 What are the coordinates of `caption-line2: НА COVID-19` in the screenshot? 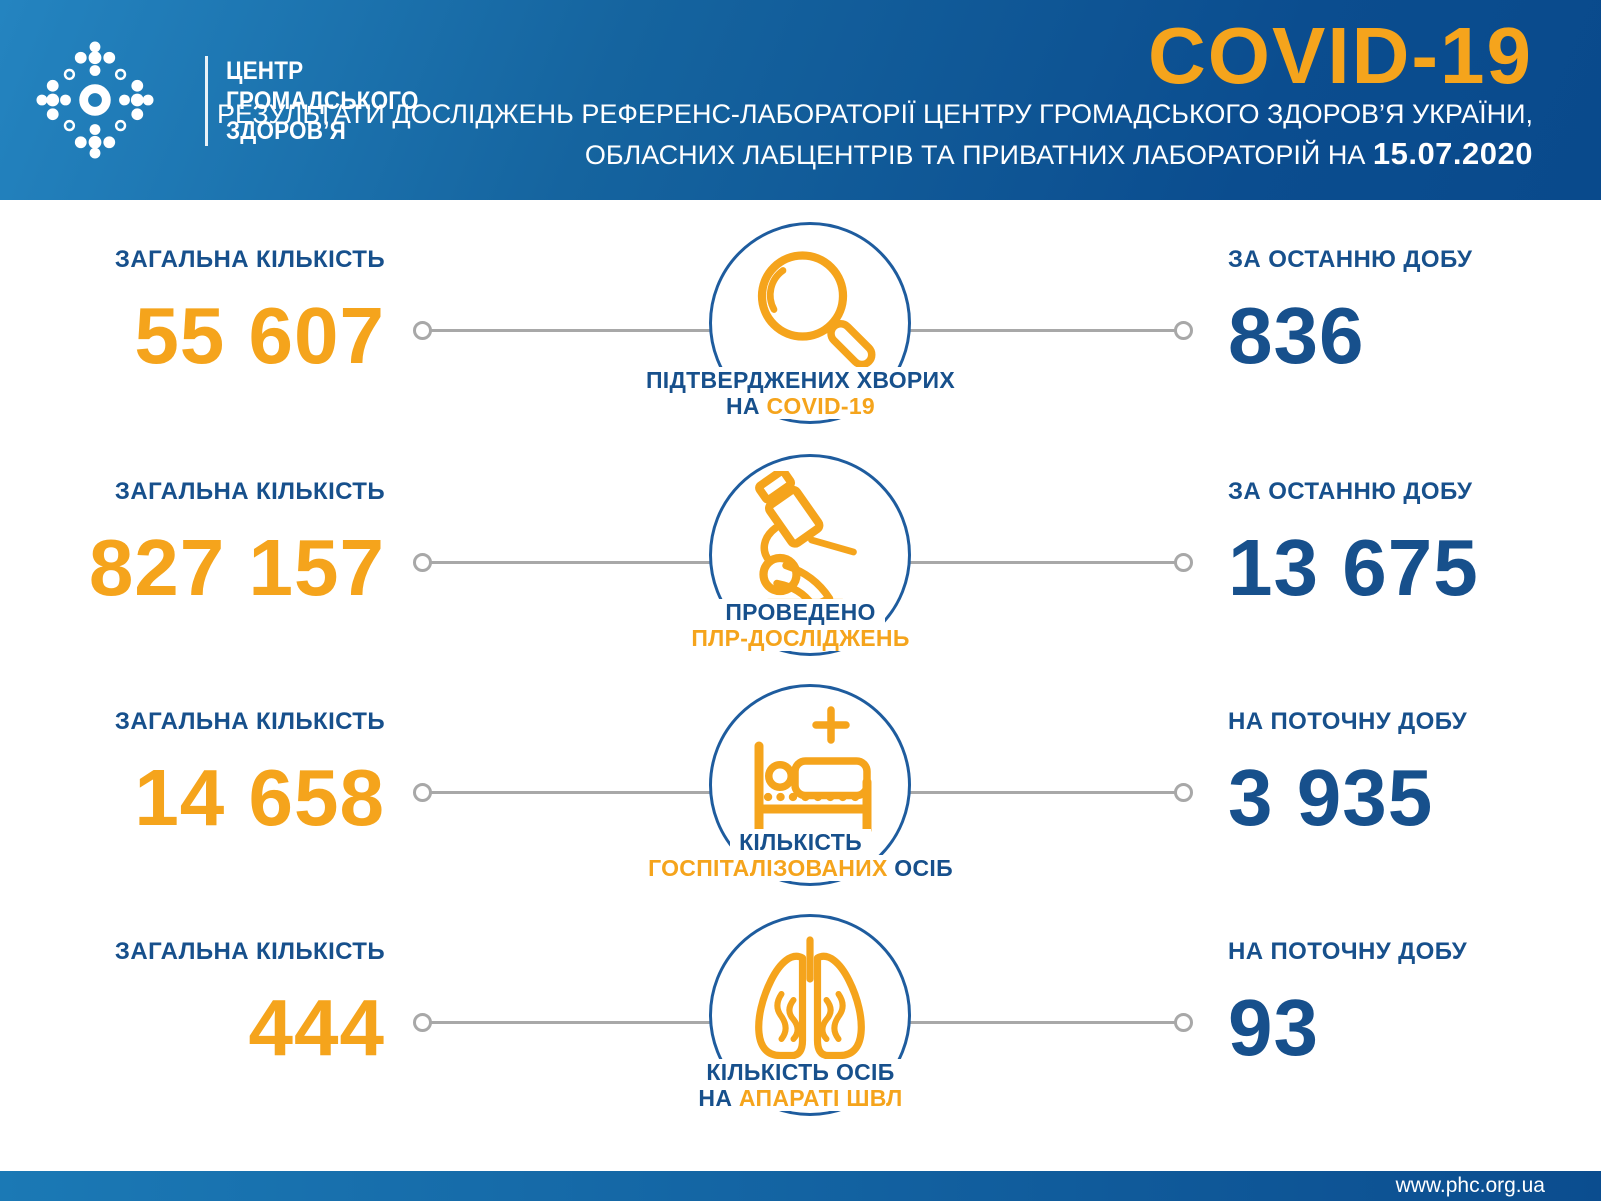 It's located at (800, 406).